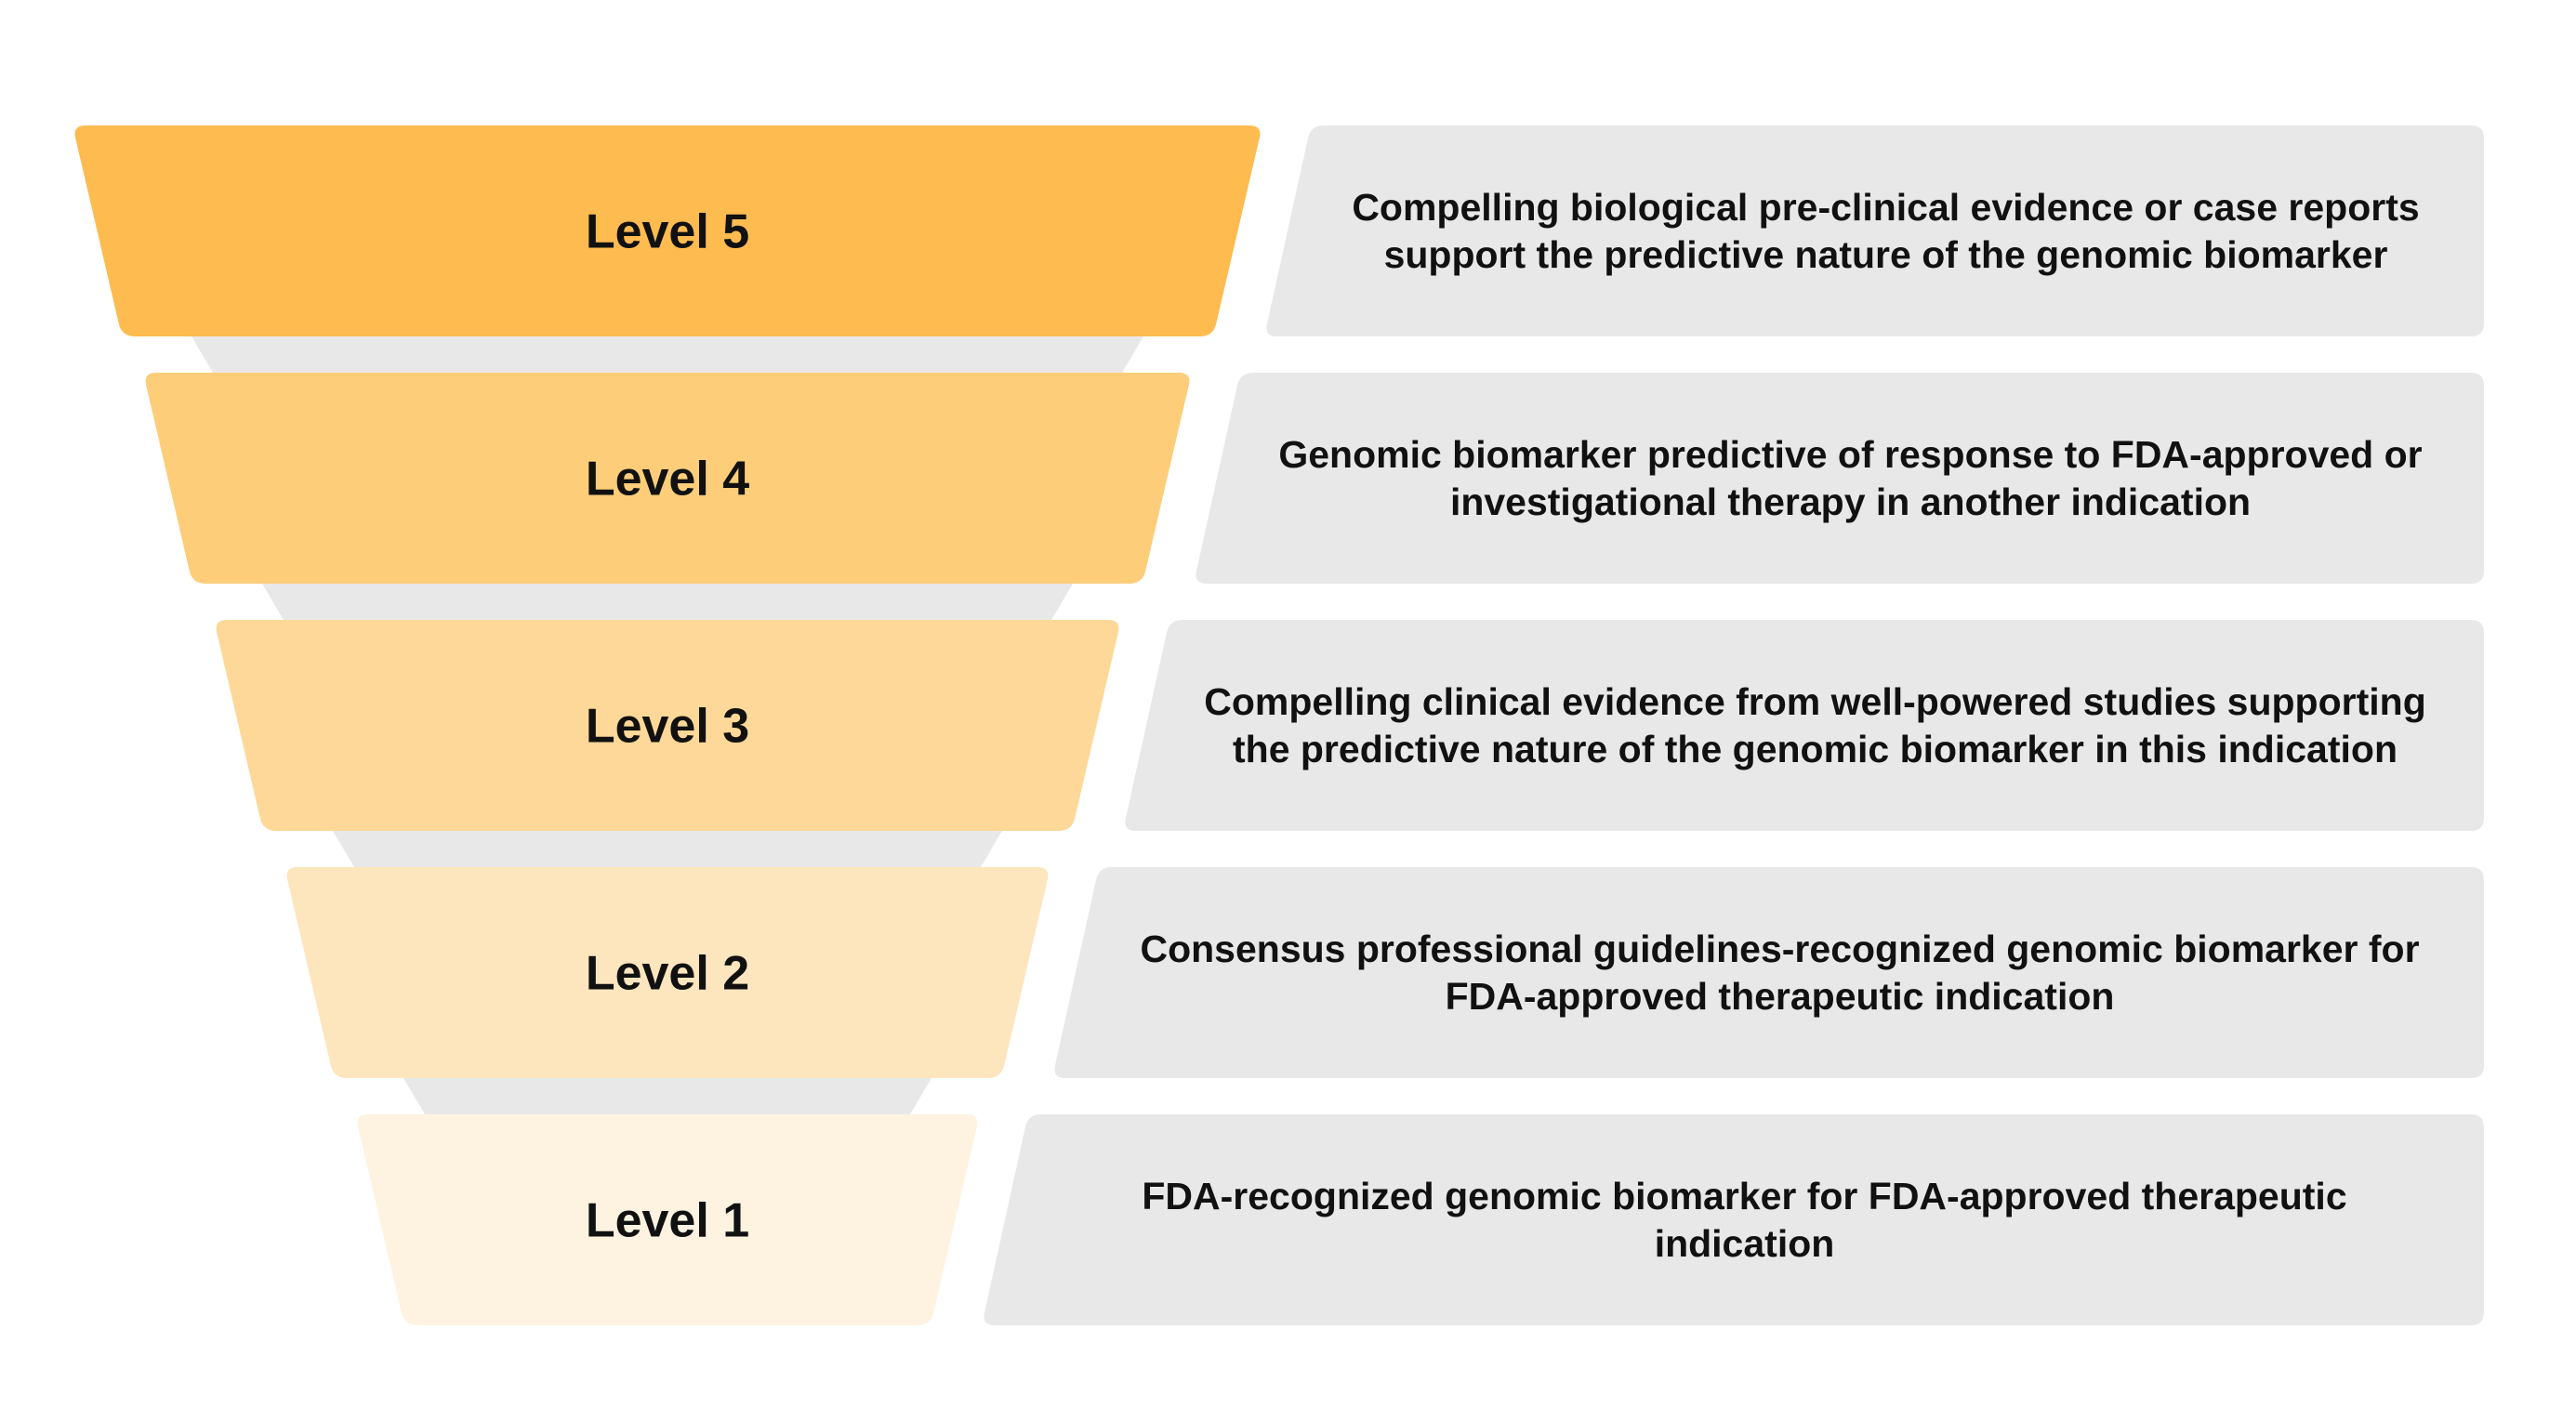  I want to click on level-label: Level 2, so click(667, 974).